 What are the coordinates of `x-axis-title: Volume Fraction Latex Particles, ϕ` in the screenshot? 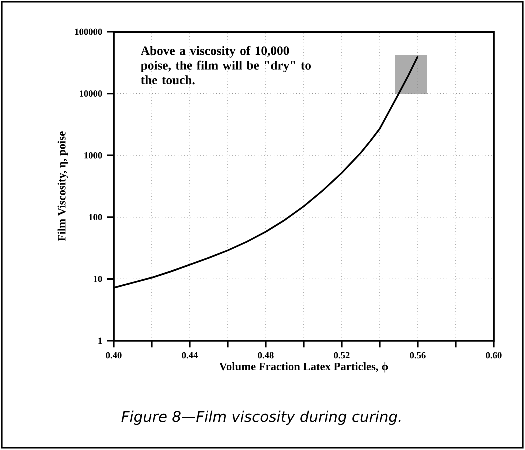 It's located at (303, 367).